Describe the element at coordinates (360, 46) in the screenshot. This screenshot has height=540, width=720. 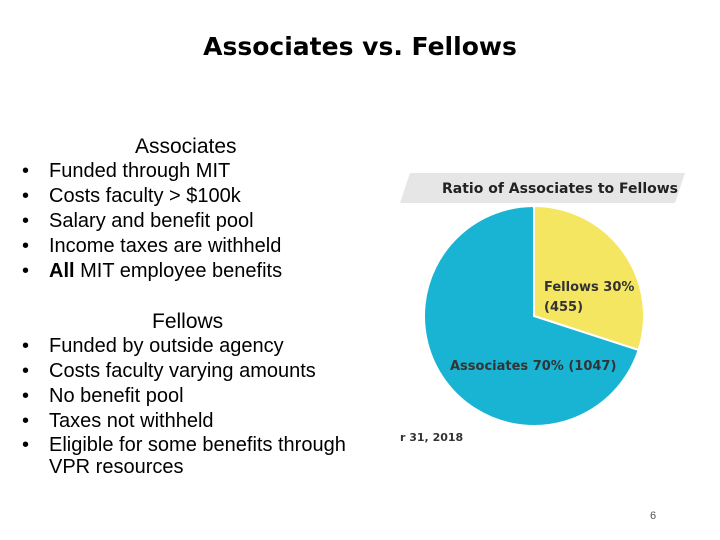
I see `slide-title: Associates vs. Fellows` at that location.